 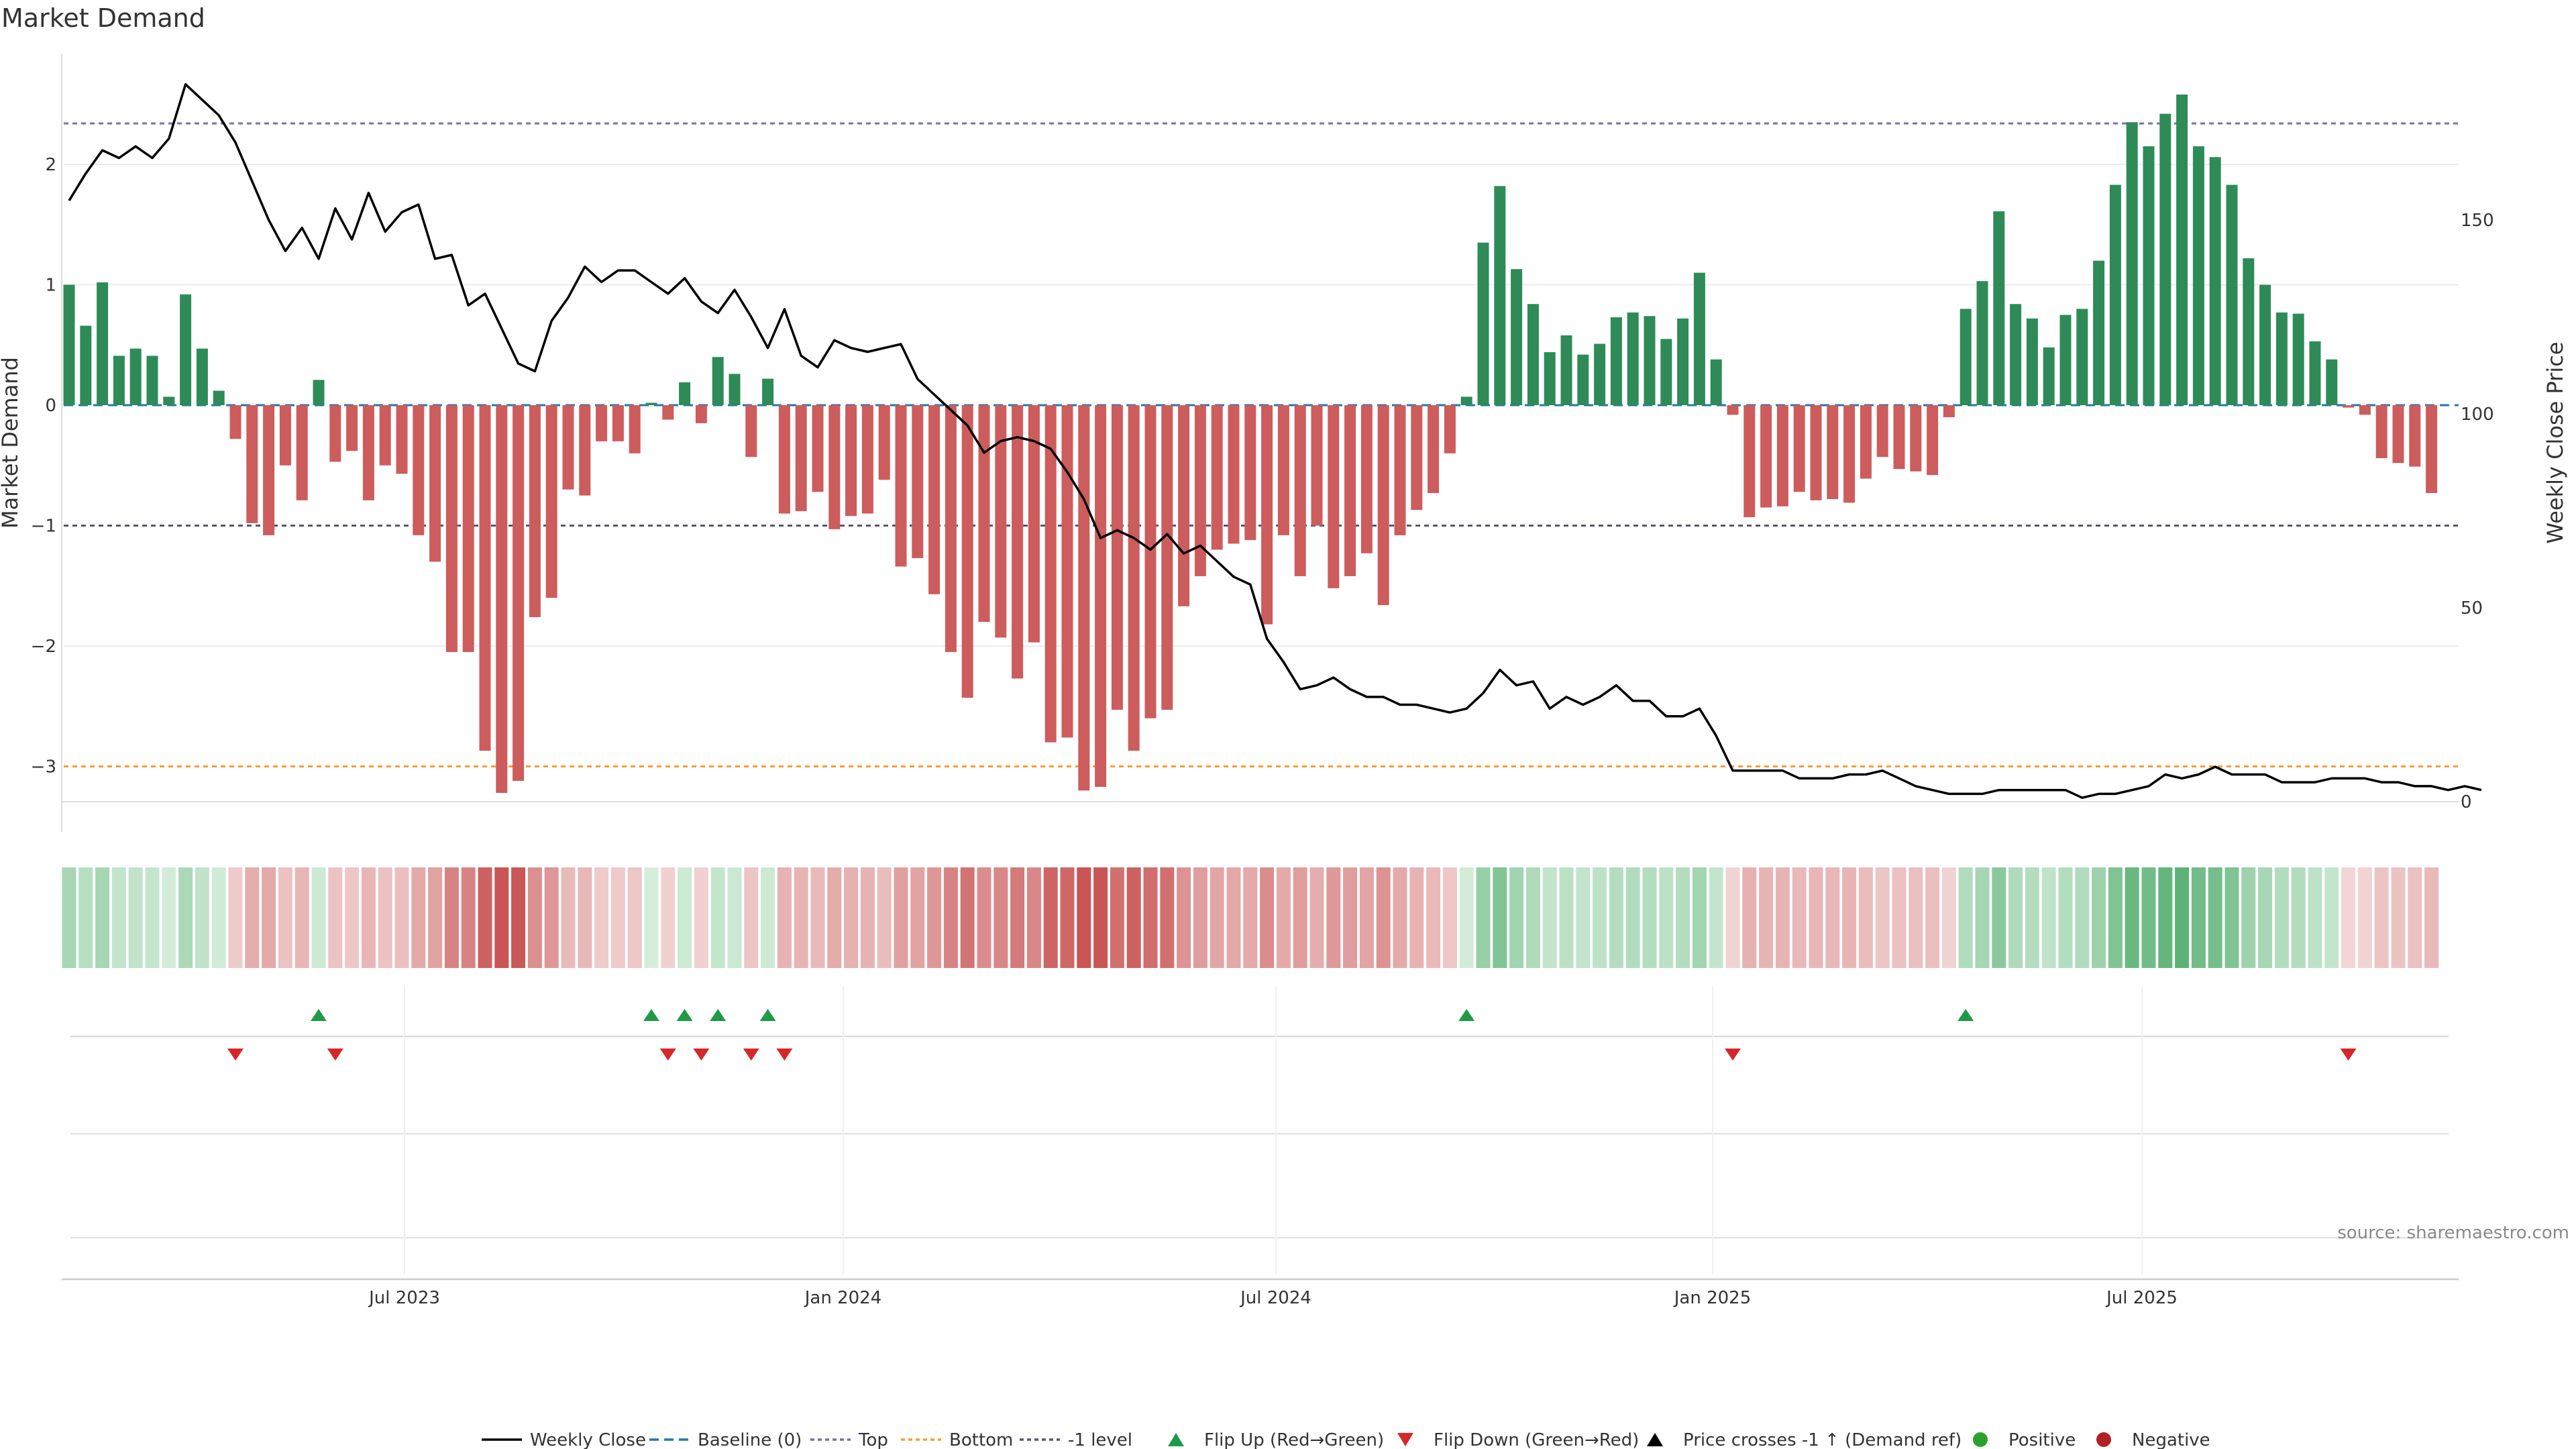 What do you see at coordinates (2348, 1055) in the screenshot?
I see `flip-down-marker` at bounding box center [2348, 1055].